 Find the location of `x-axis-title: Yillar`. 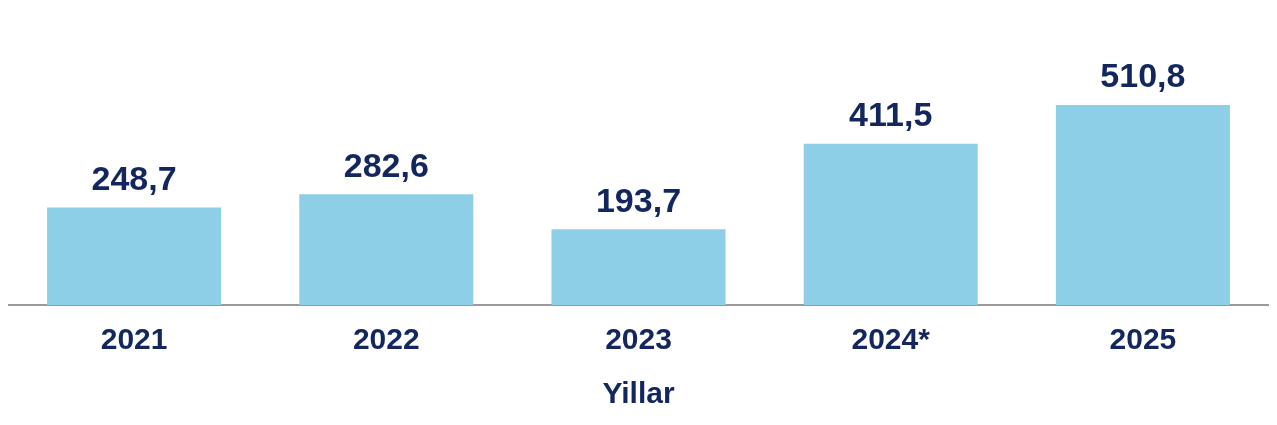

x-axis-title: Yillar is located at coordinates (638, 393).